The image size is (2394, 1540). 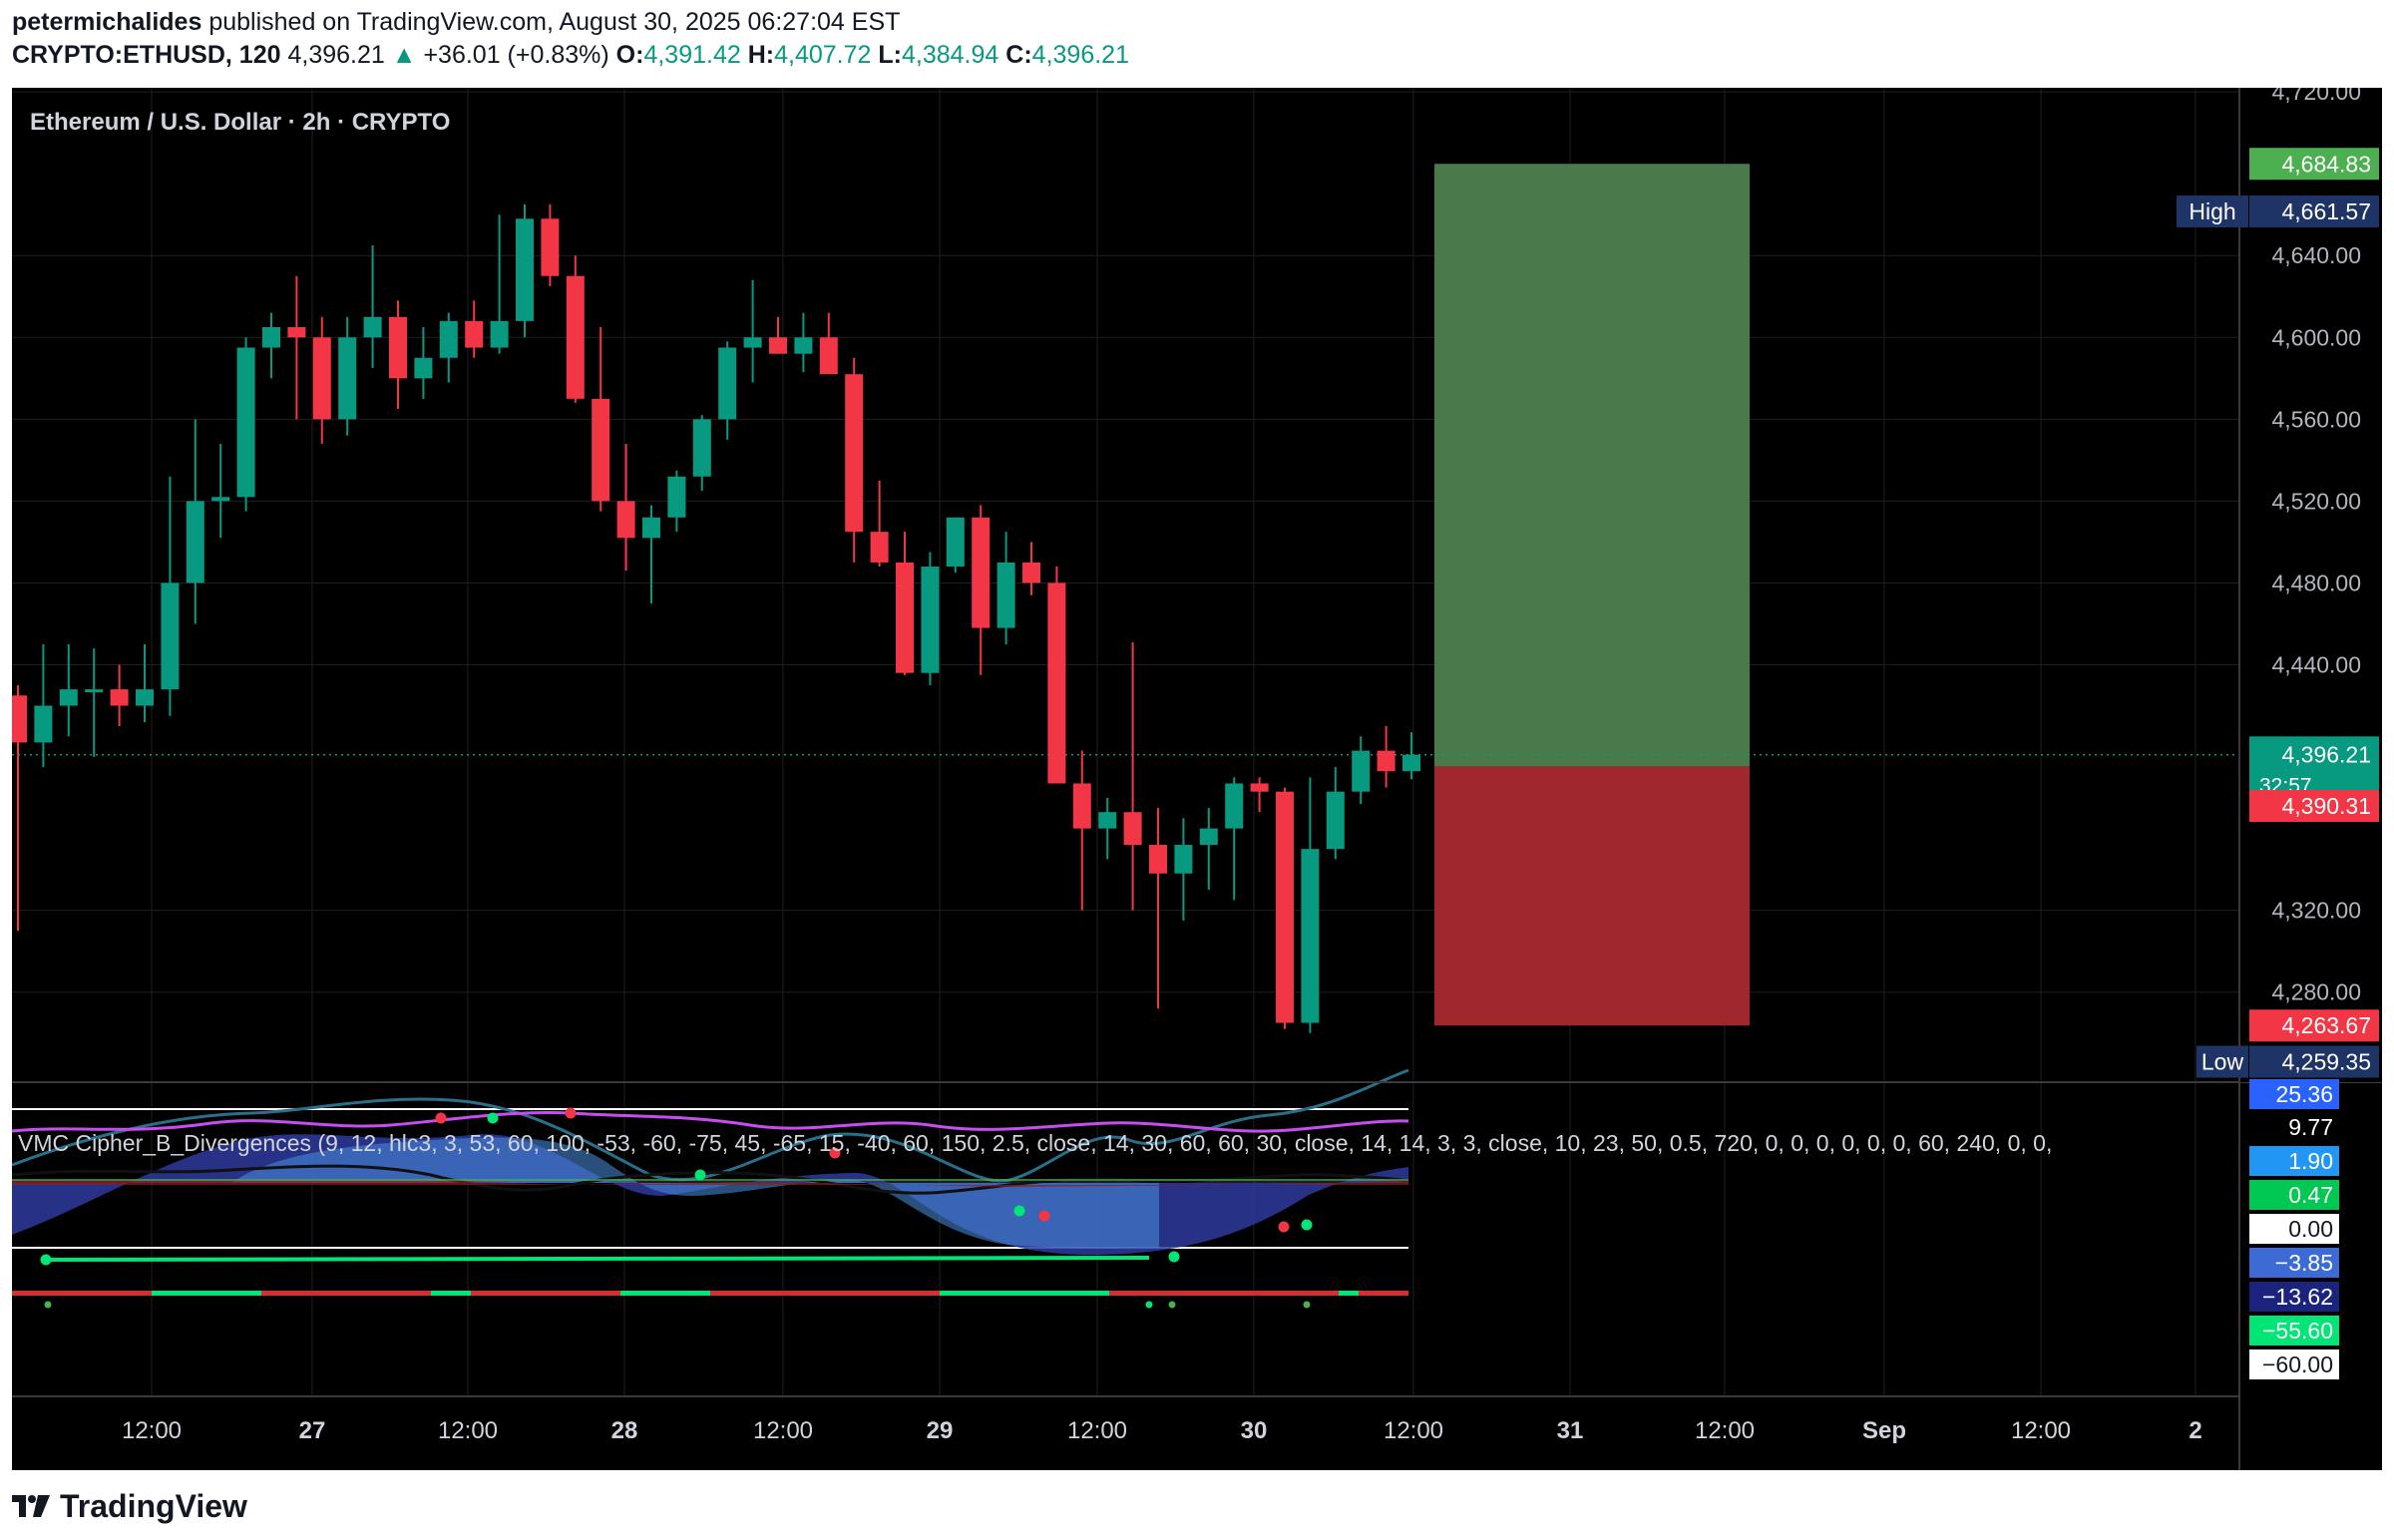 What do you see at coordinates (129, 1506) in the screenshot?
I see `tradingview-logo: TradingView` at bounding box center [129, 1506].